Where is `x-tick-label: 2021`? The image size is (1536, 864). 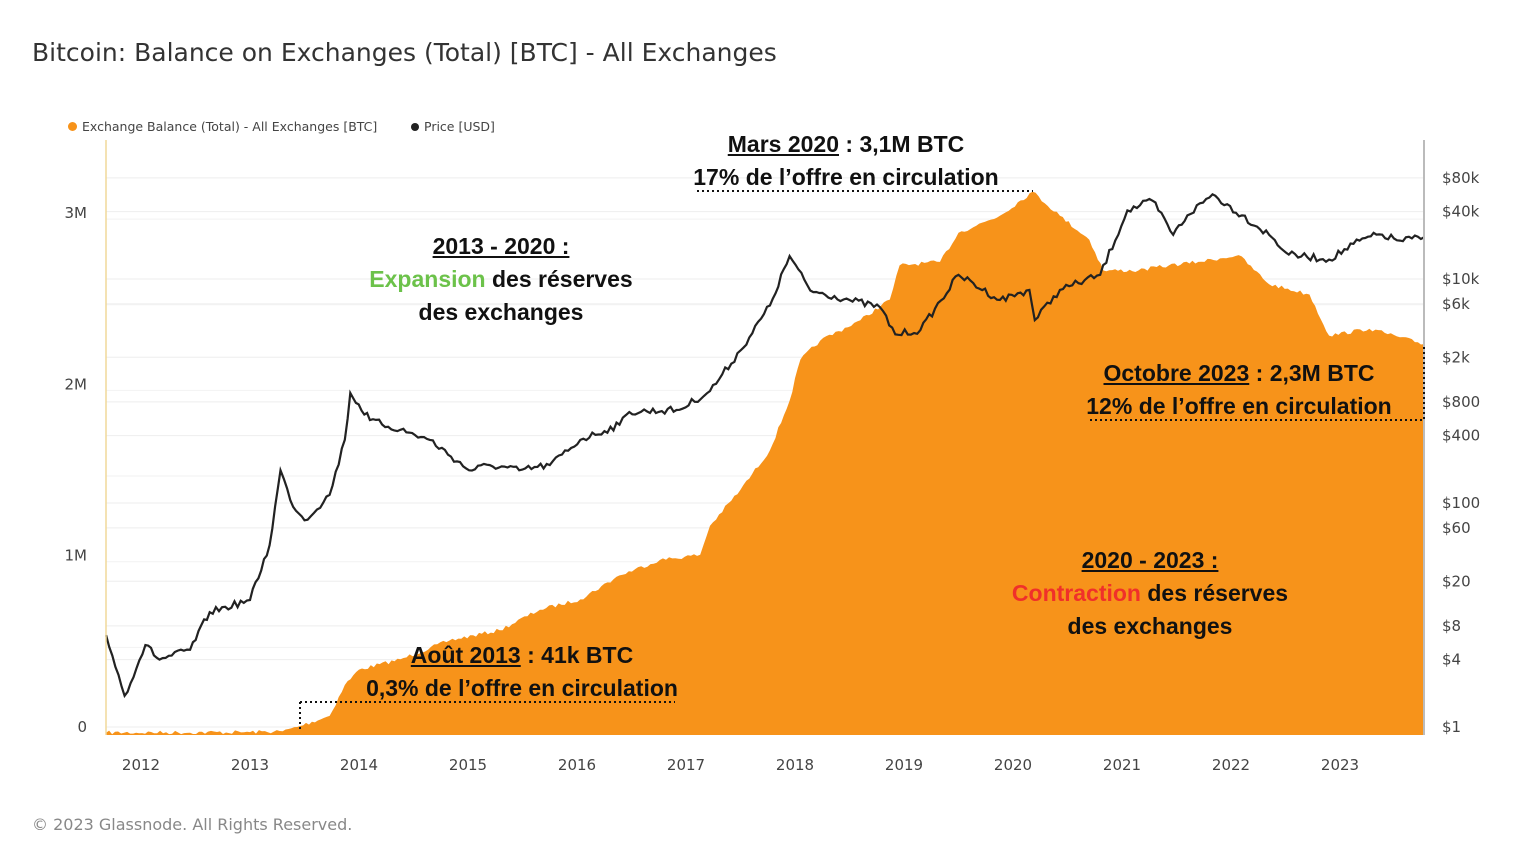
x-tick-label: 2021 is located at coordinates (1122, 765).